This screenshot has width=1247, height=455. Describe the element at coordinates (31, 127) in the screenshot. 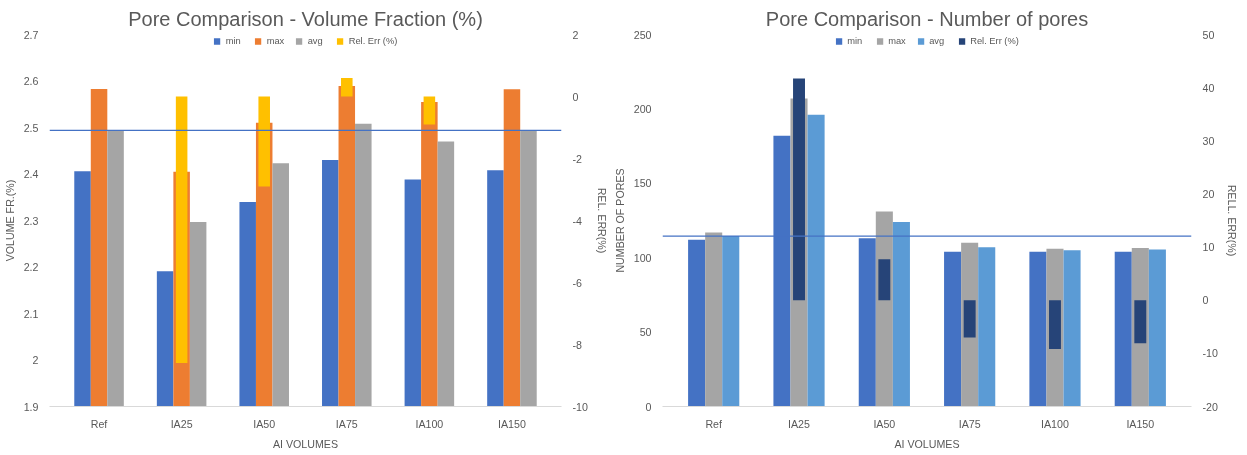

I see `y-tick-label: 2.5` at that location.